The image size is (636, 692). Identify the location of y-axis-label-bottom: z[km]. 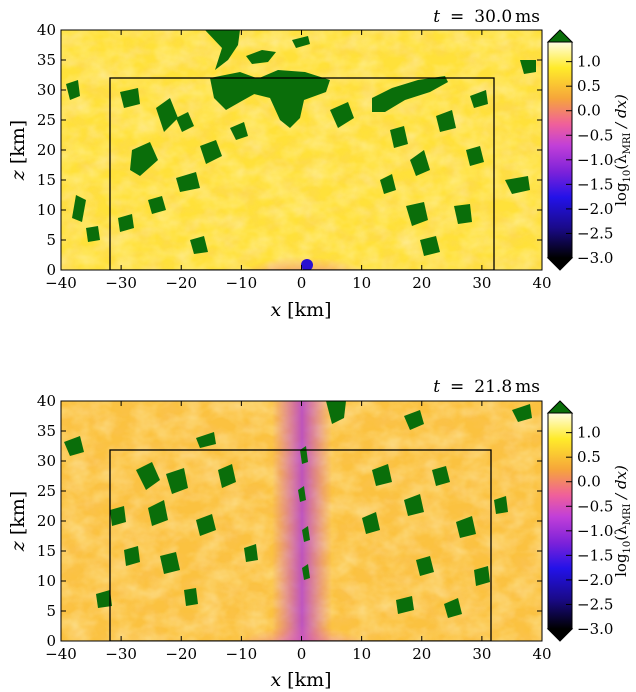
(18, 521).